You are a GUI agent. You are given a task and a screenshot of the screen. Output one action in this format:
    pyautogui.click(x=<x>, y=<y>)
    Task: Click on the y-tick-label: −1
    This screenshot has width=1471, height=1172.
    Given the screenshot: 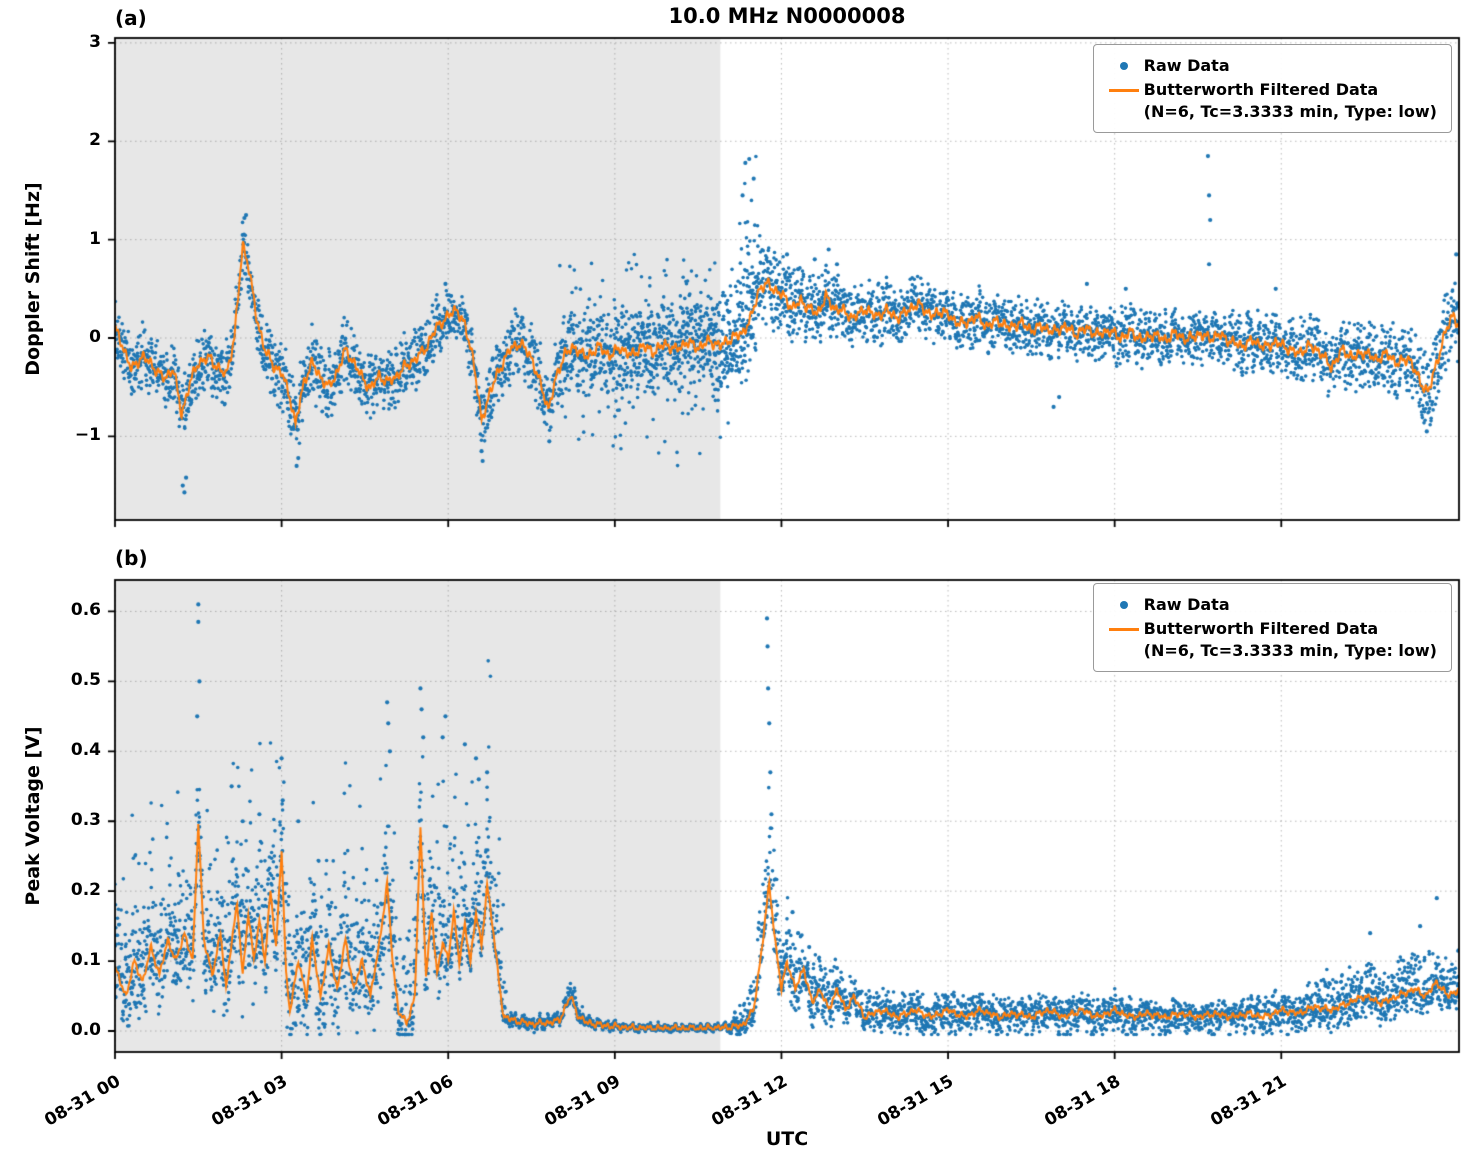 What is the action you would take?
    pyautogui.click(x=87, y=435)
    